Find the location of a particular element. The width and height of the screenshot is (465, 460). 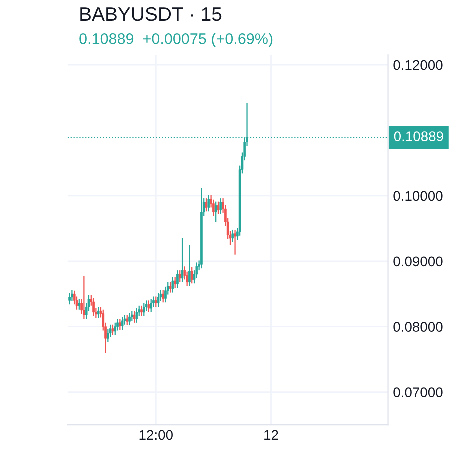

y-tick-label: 0.08000 is located at coordinates (418, 327).